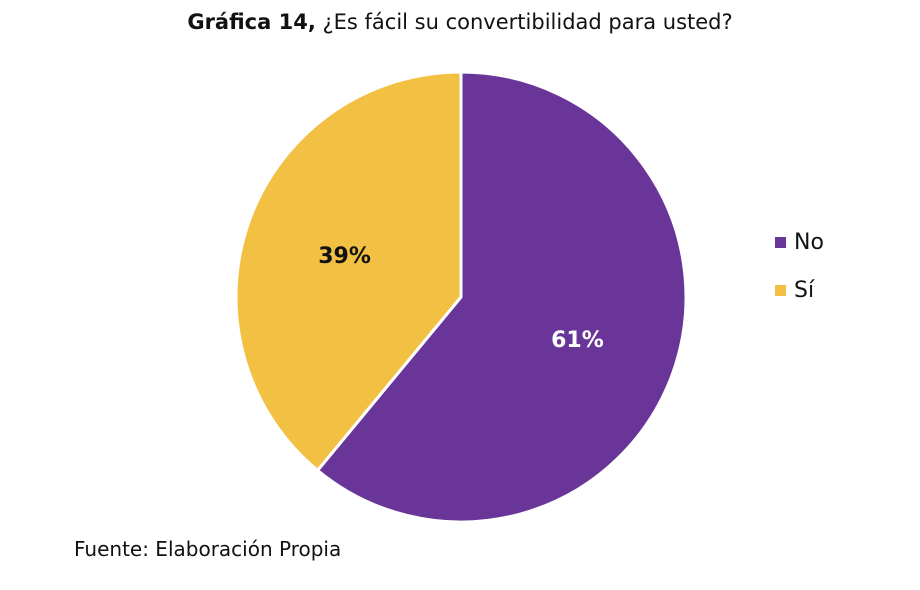 The image size is (920, 590). What do you see at coordinates (780, 242) in the screenshot?
I see `legend-swatch-no` at bounding box center [780, 242].